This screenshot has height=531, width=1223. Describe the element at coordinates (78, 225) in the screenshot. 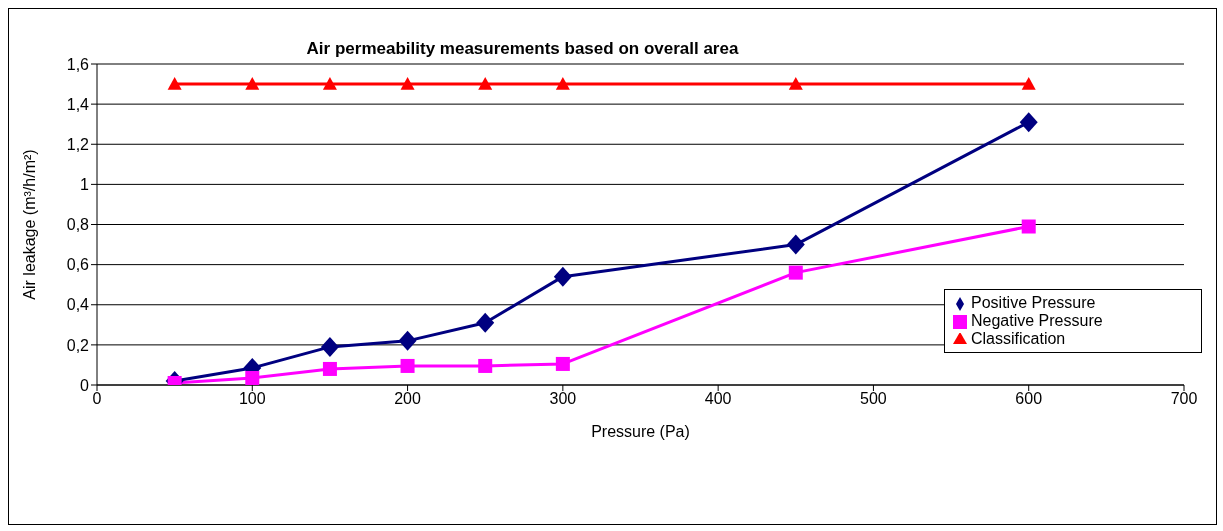

I see `y-tick-label: 0,8` at that location.